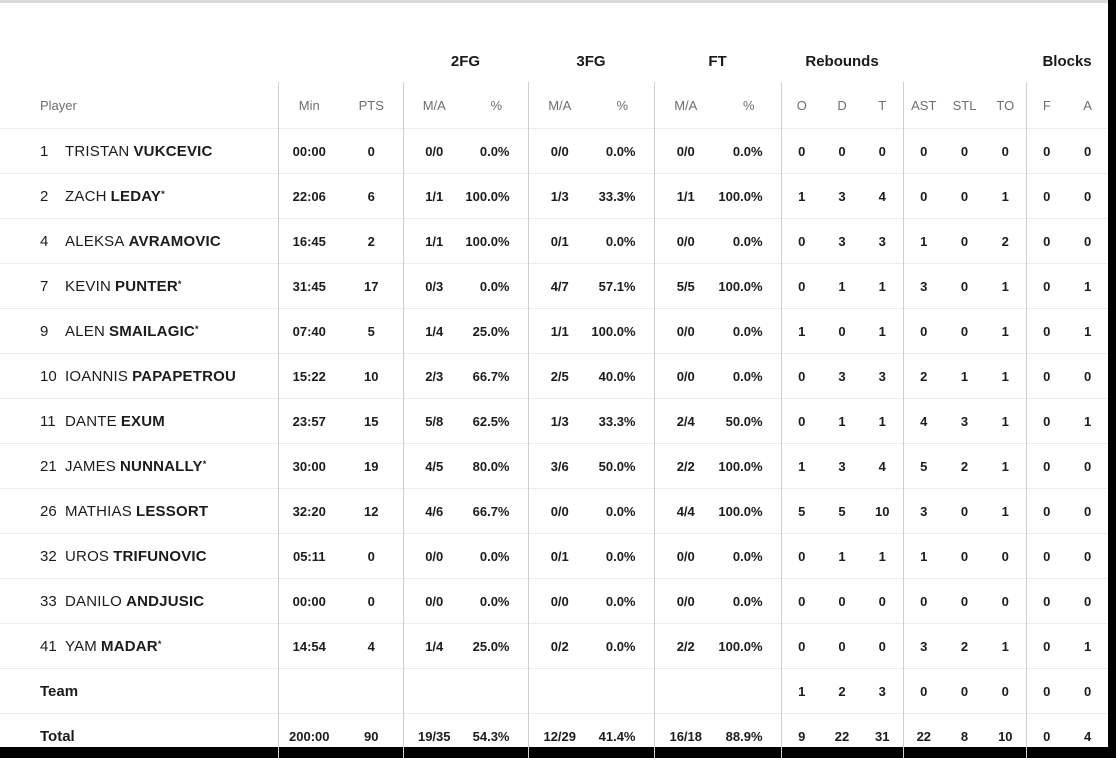  What do you see at coordinates (882, 421) in the screenshot?
I see `rebound-total-cell: 1` at bounding box center [882, 421].